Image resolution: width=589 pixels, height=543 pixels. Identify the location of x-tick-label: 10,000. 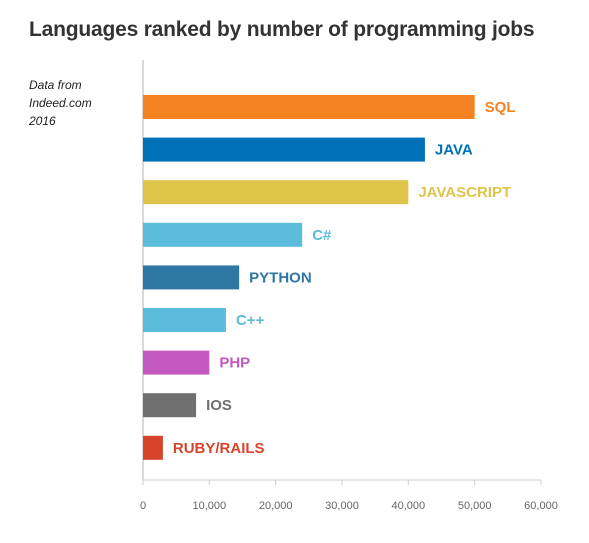
(210, 506).